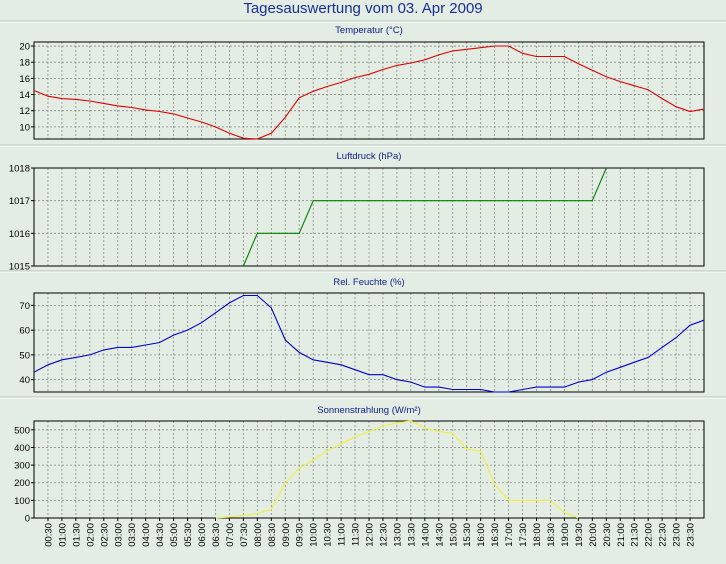  Describe the element at coordinates (663, 535) in the screenshot. I see `x-tick-label: 22:30` at that location.